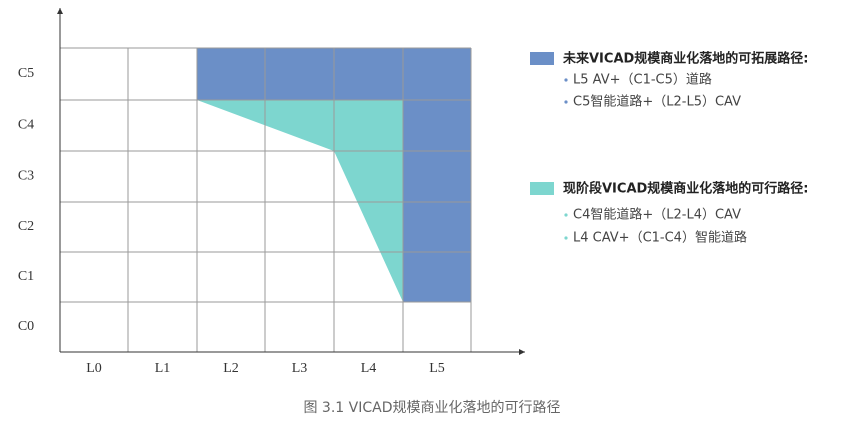  I want to click on x-label: L2, so click(231, 368).